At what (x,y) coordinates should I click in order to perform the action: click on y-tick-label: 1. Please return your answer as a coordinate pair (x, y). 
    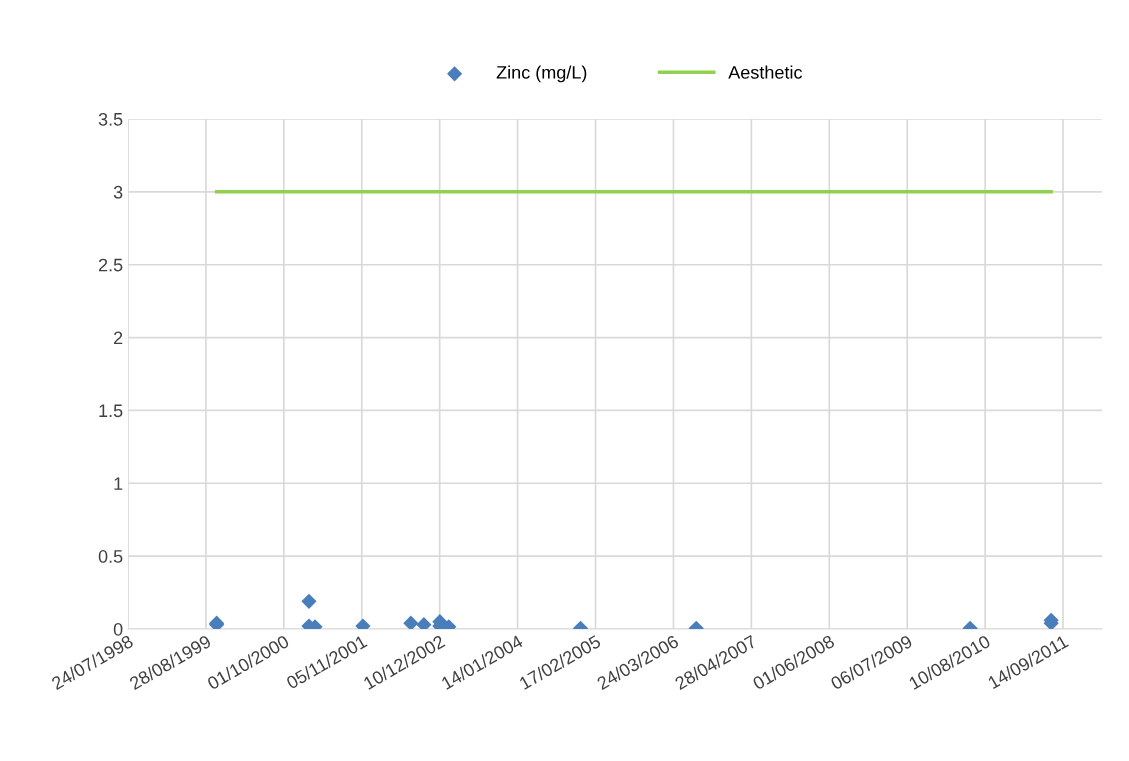
    Looking at the image, I should click on (118, 483).